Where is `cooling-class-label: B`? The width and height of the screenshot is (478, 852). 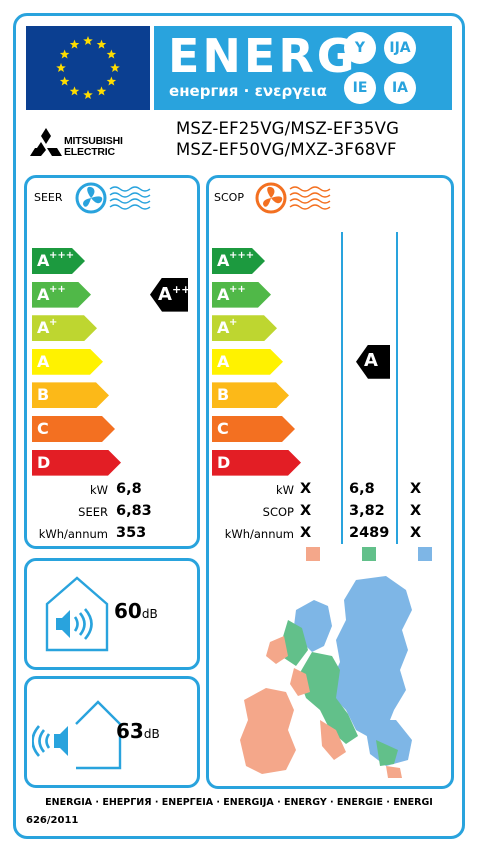 cooling-class-label: B is located at coordinates (43, 395).